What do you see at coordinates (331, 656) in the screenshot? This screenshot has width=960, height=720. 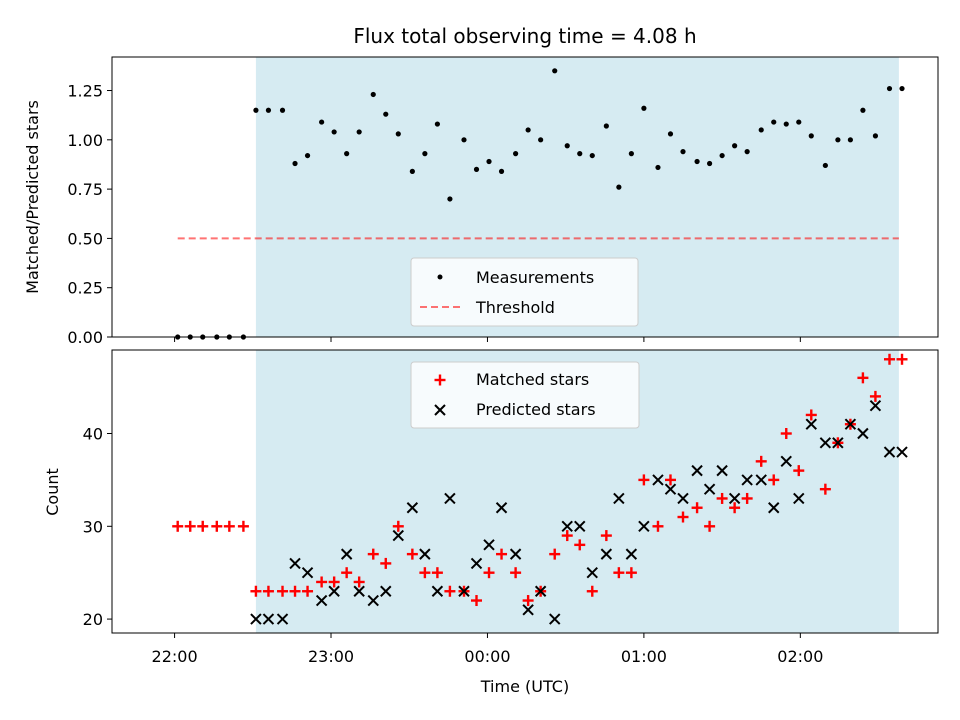 I see `x-tick-label: 23:00` at bounding box center [331, 656].